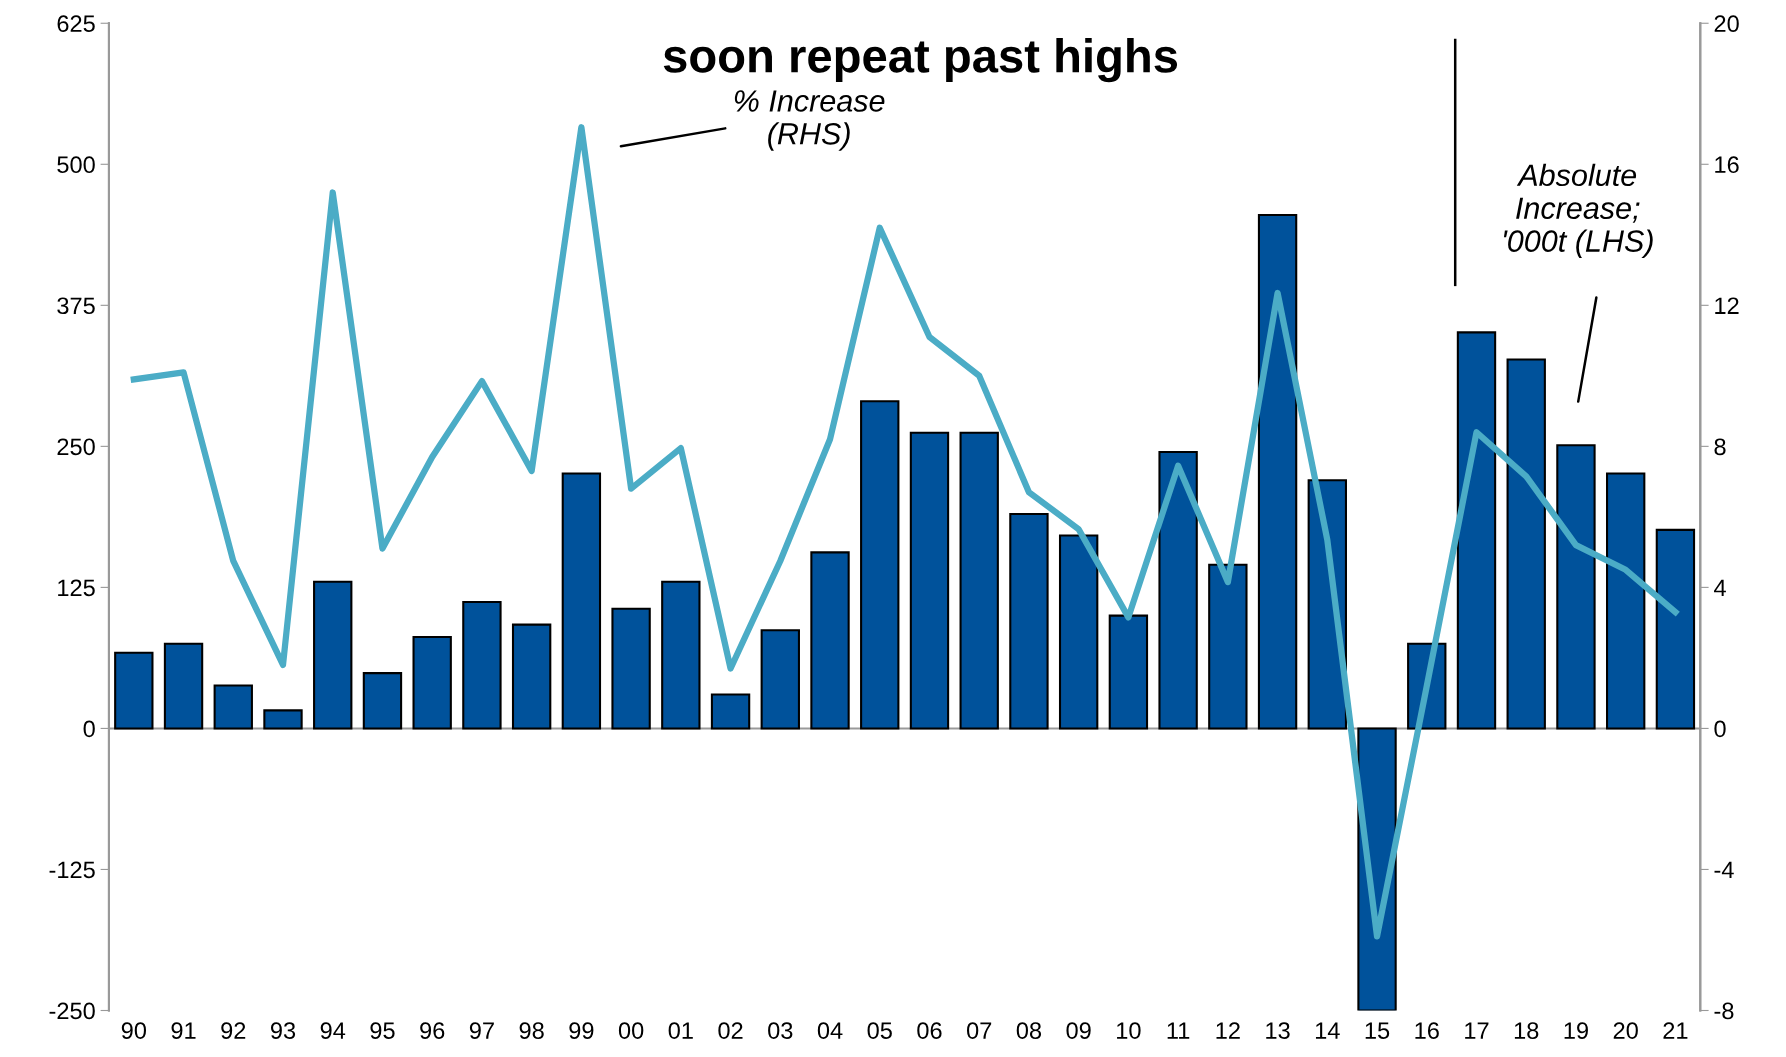 This screenshot has height=1057, width=1786. What do you see at coordinates (1726, 24) in the screenshot?
I see `y2-tick-label: 20` at bounding box center [1726, 24].